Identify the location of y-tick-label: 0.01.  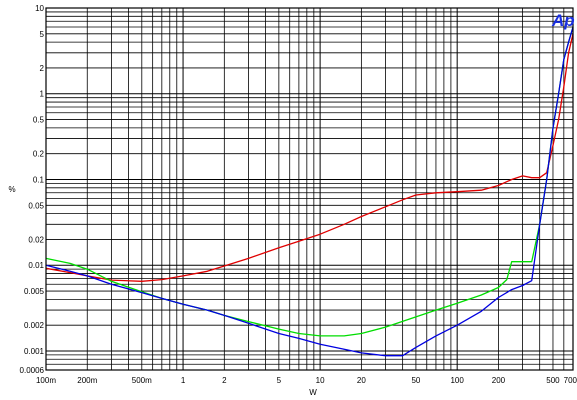
(36, 265).